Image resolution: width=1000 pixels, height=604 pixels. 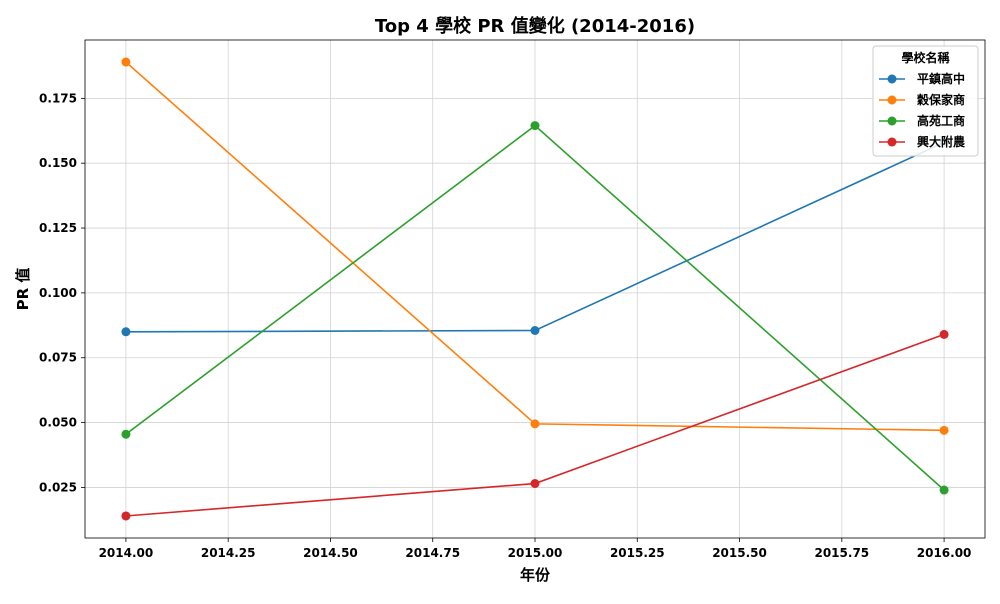 What do you see at coordinates (228, 553) in the screenshot?
I see `x-tick-label: 2014.25` at bounding box center [228, 553].